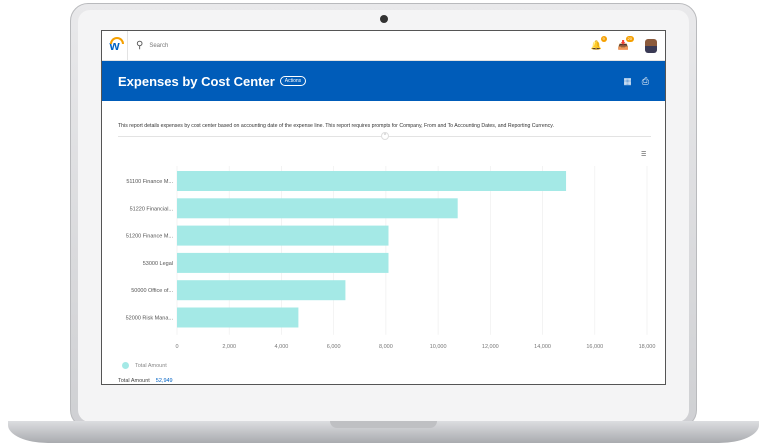  What do you see at coordinates (647, 347) in the screenshot?
I see `x-tick-label: 18,000` at bounding box center [647, 347].